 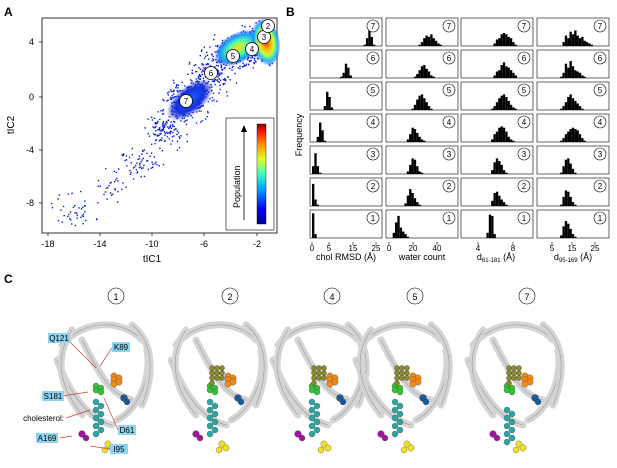 I want to click on k89-tag, so click(x=121, y=347).